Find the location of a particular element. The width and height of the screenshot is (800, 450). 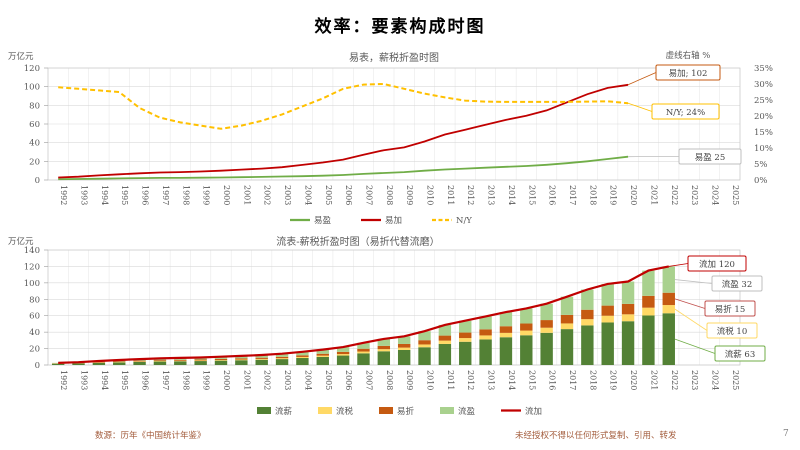

svg-text: 2006 is located at coordinates (348, 195).